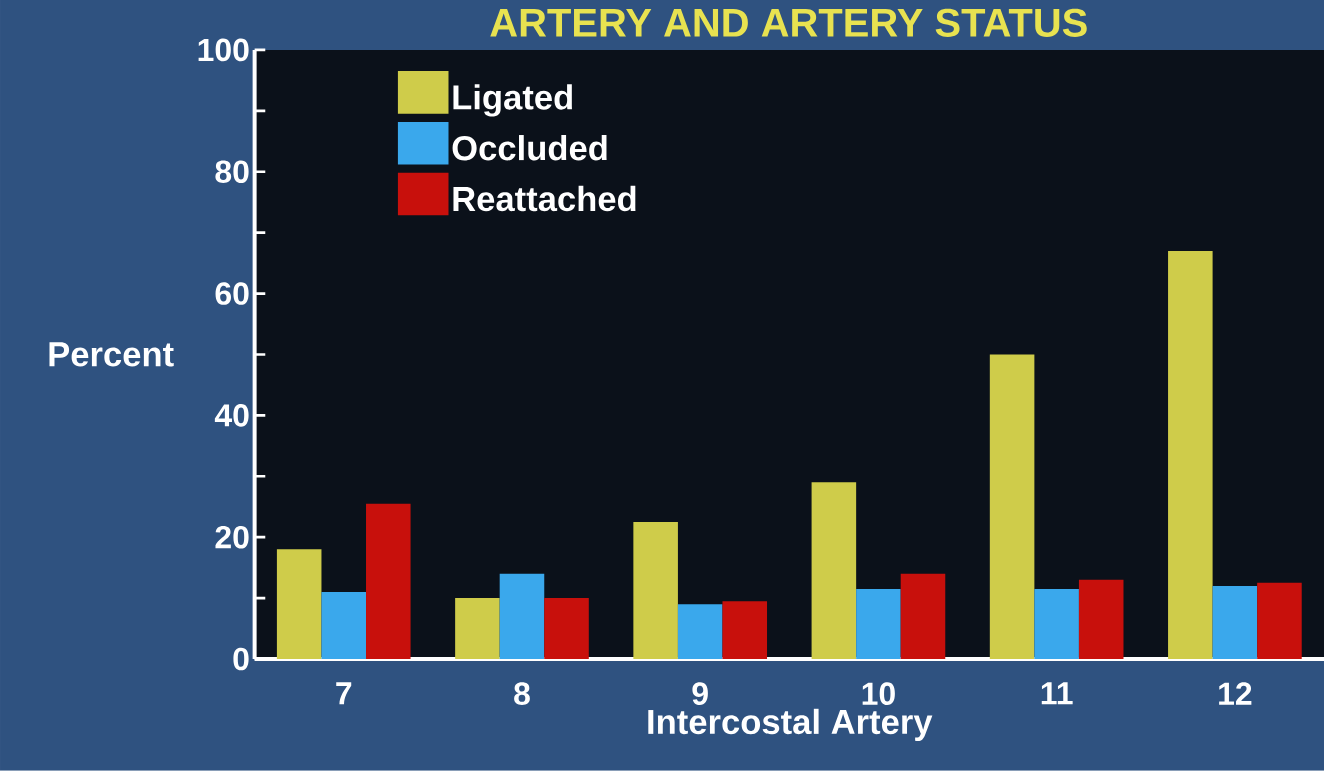 The height and width of the screenshot is (771, 1326). I want to click on y-tick-label: 0, so click(241, 659).